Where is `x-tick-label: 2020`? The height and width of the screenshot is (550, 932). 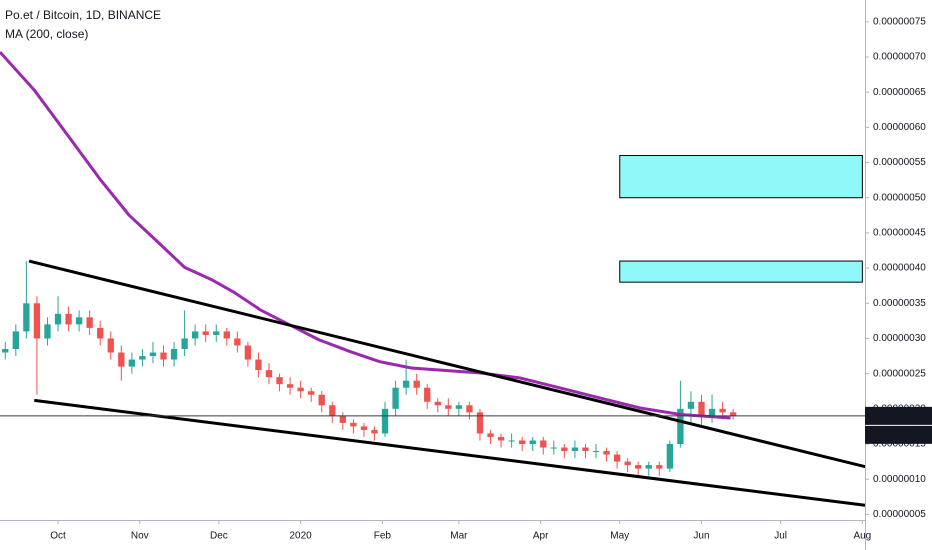
x-tick-label: 2020 is located at coordinates (301, 536).